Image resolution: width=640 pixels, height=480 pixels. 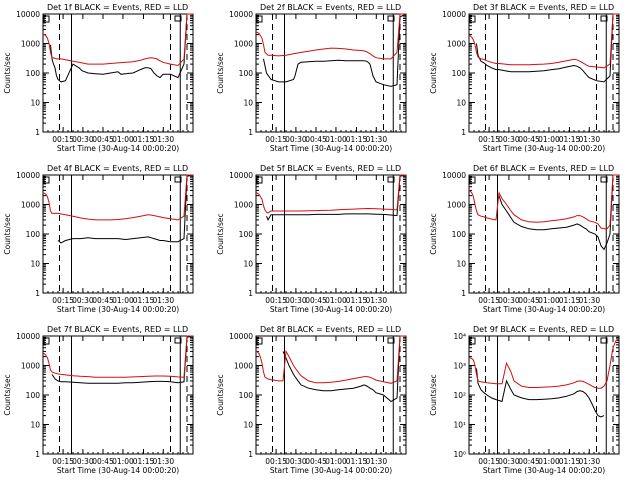 What do you see at coordinates (330, 329) in the screenshot?
I see `chart-title: Det 8f BLACK = Events, RED = LLD` at bounding box center [330, 329].